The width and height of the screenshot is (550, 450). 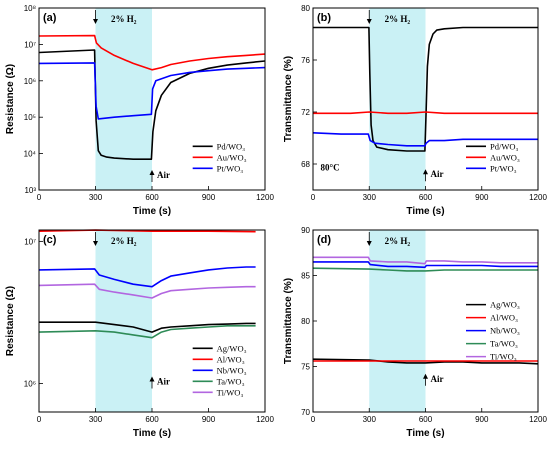 What do you see at coordinates (324, 18) in the screenshot?
I see `panel-label: (b)` at bounding box center [324, 18].